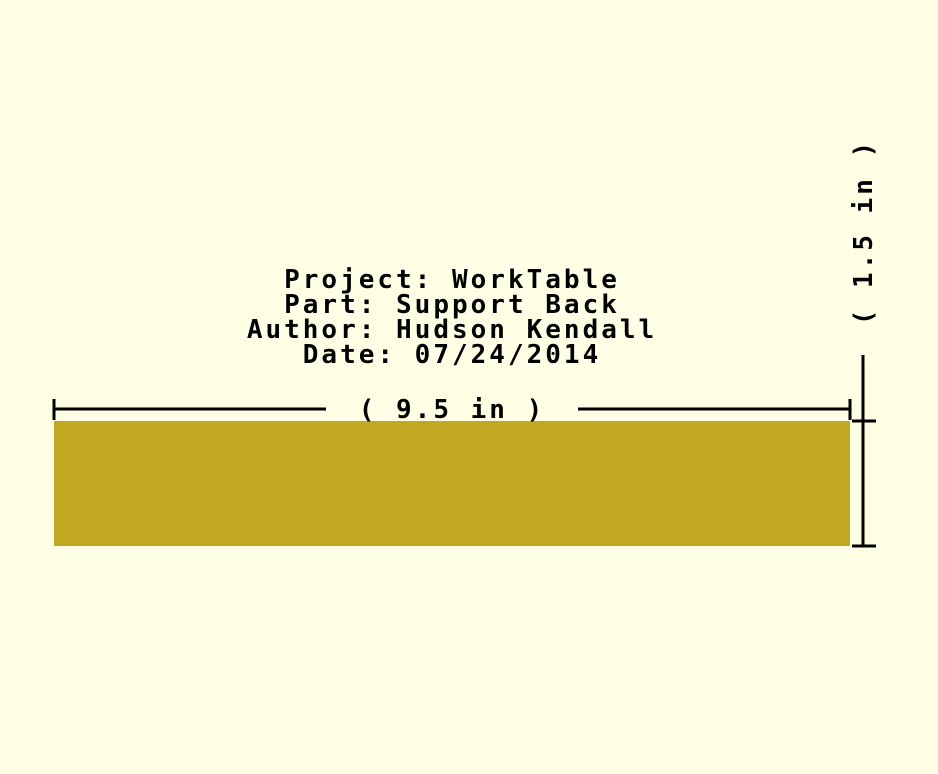  What do you see at coordinates (864, 451) in the screenshot?
I see `height-dimension` at bounding box center [864, 451].